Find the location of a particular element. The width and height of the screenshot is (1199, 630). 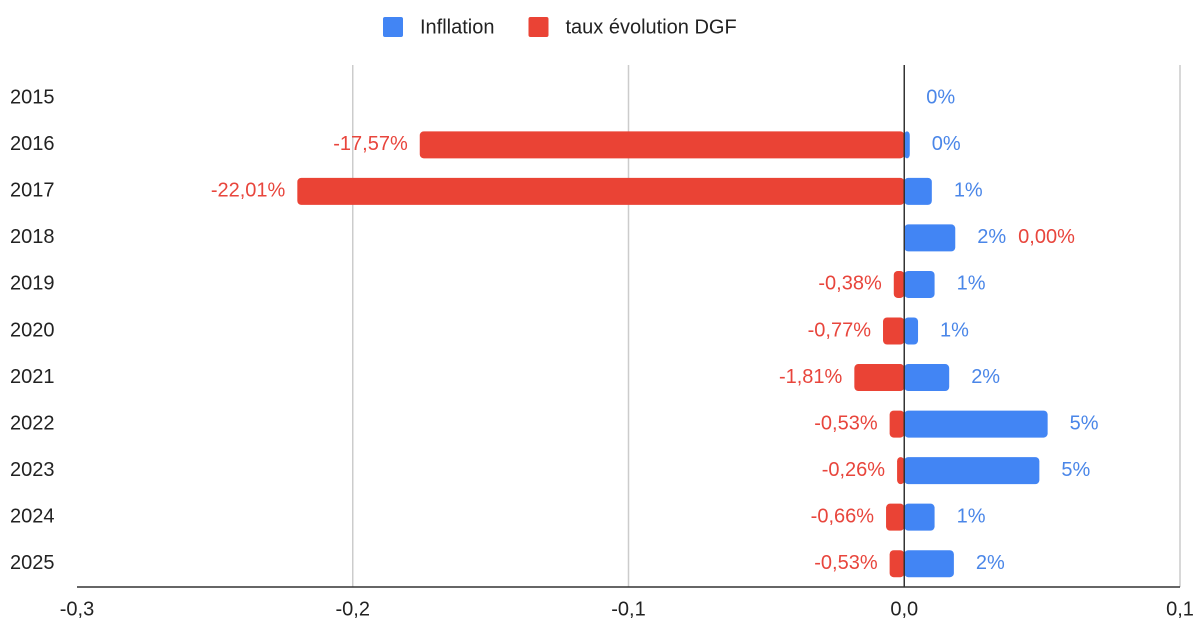

data-label: 0,00% is located at coordinates (1046, 237).